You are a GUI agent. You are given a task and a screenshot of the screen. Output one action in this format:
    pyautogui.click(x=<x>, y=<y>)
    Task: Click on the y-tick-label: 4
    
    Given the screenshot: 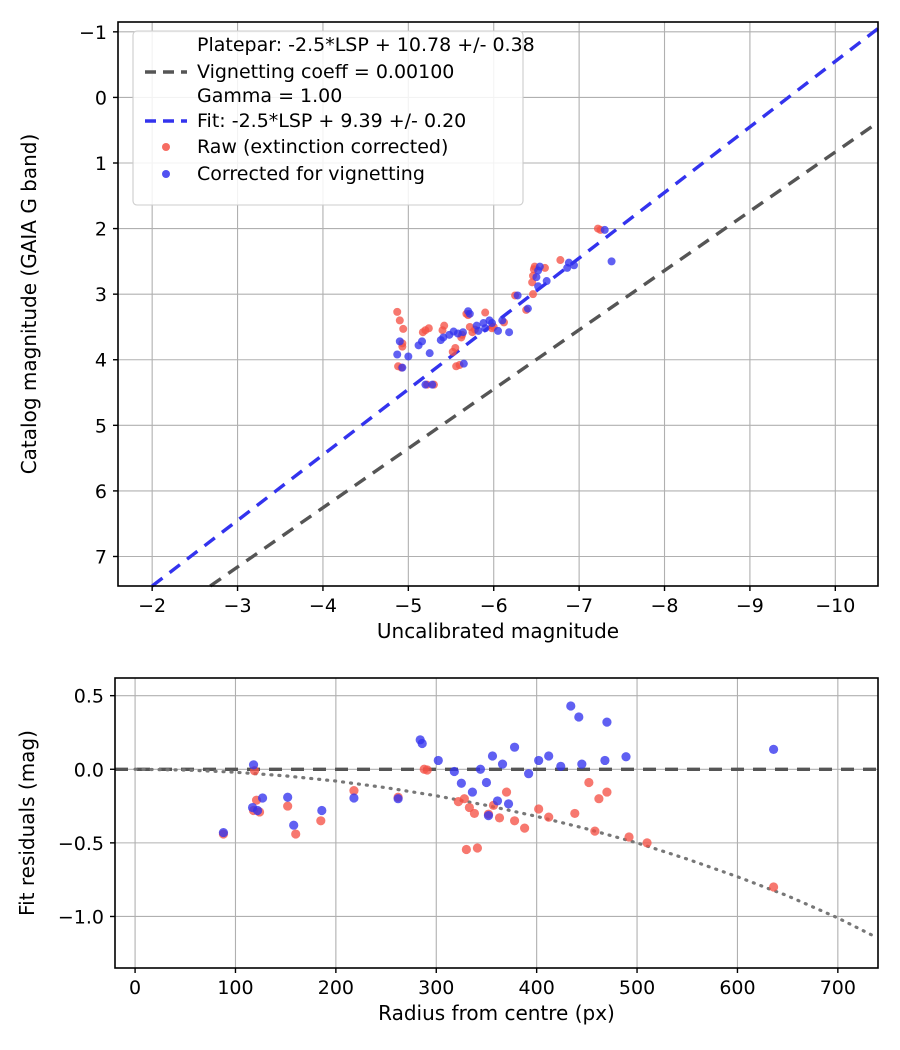 What is the action you would take?
    pyautogui.click(x=101, y=361)
    